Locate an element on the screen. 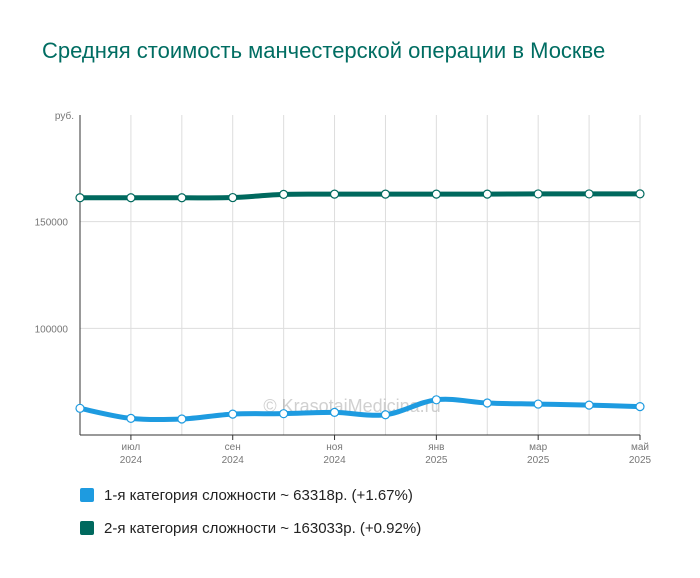 The width and height of the screenshot is (700, 578). y-tick-label: 100000 is located at coordinates (52, 329).